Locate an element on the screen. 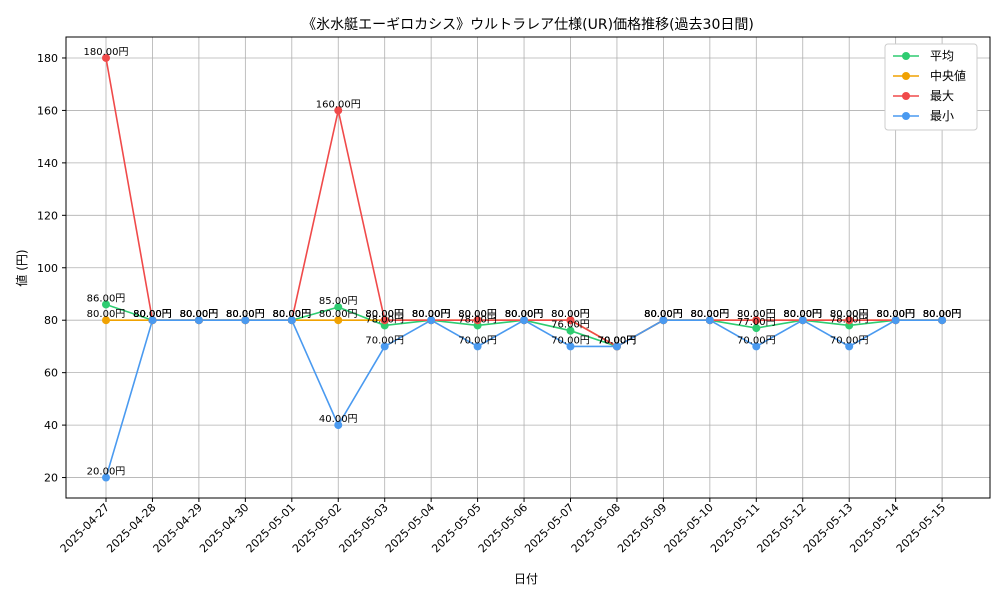 The height and width of the screenshot is (600, 1000). x-tick-label: 2025-05-15 is located at coordinates (921, 528).